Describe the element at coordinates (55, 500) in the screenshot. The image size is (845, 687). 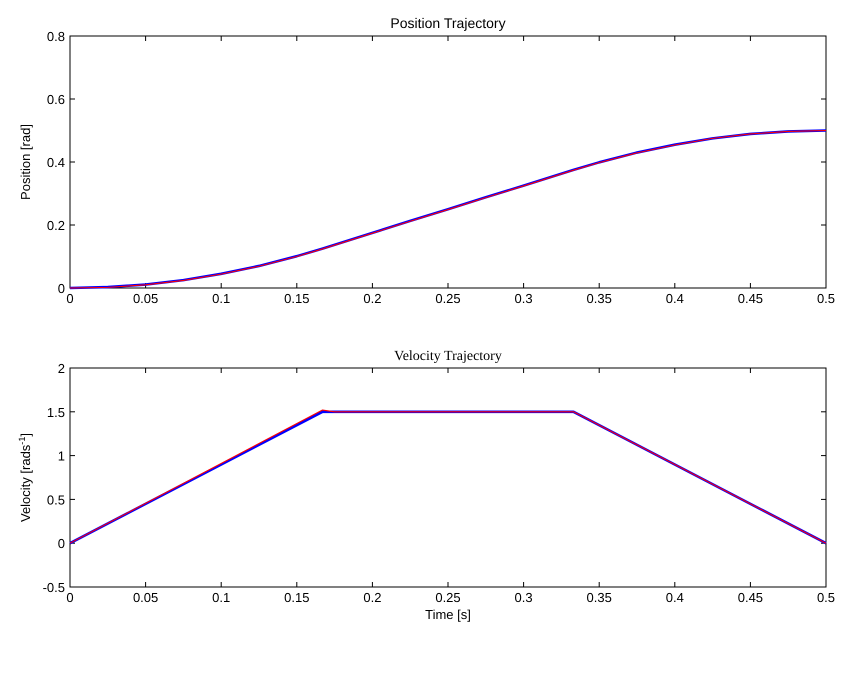
I see `y-tick-label: 0.5` at that location.